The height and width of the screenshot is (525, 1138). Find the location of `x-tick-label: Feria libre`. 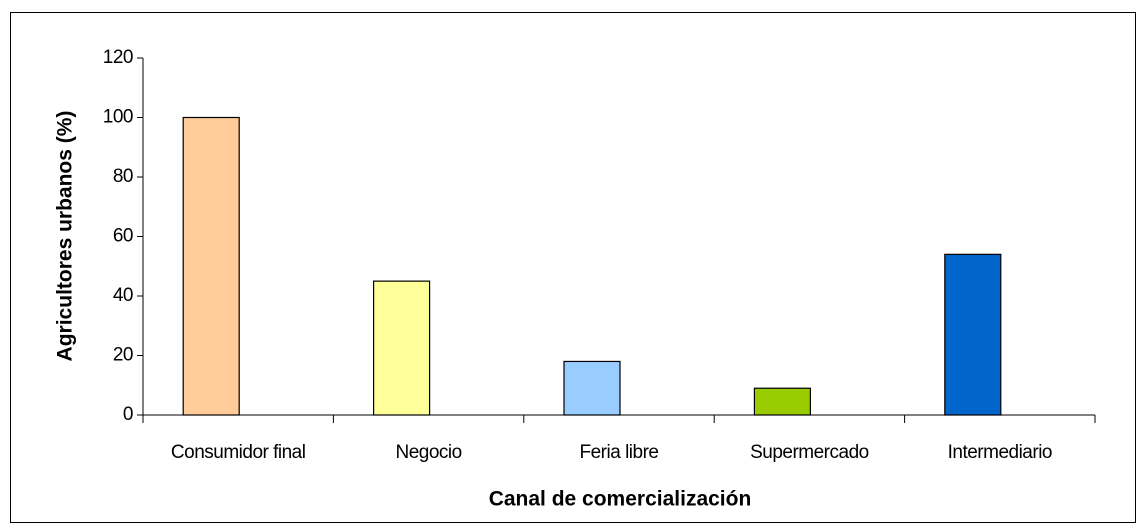

x-tick-label: Feria libre is located at coordinates (619, 452).